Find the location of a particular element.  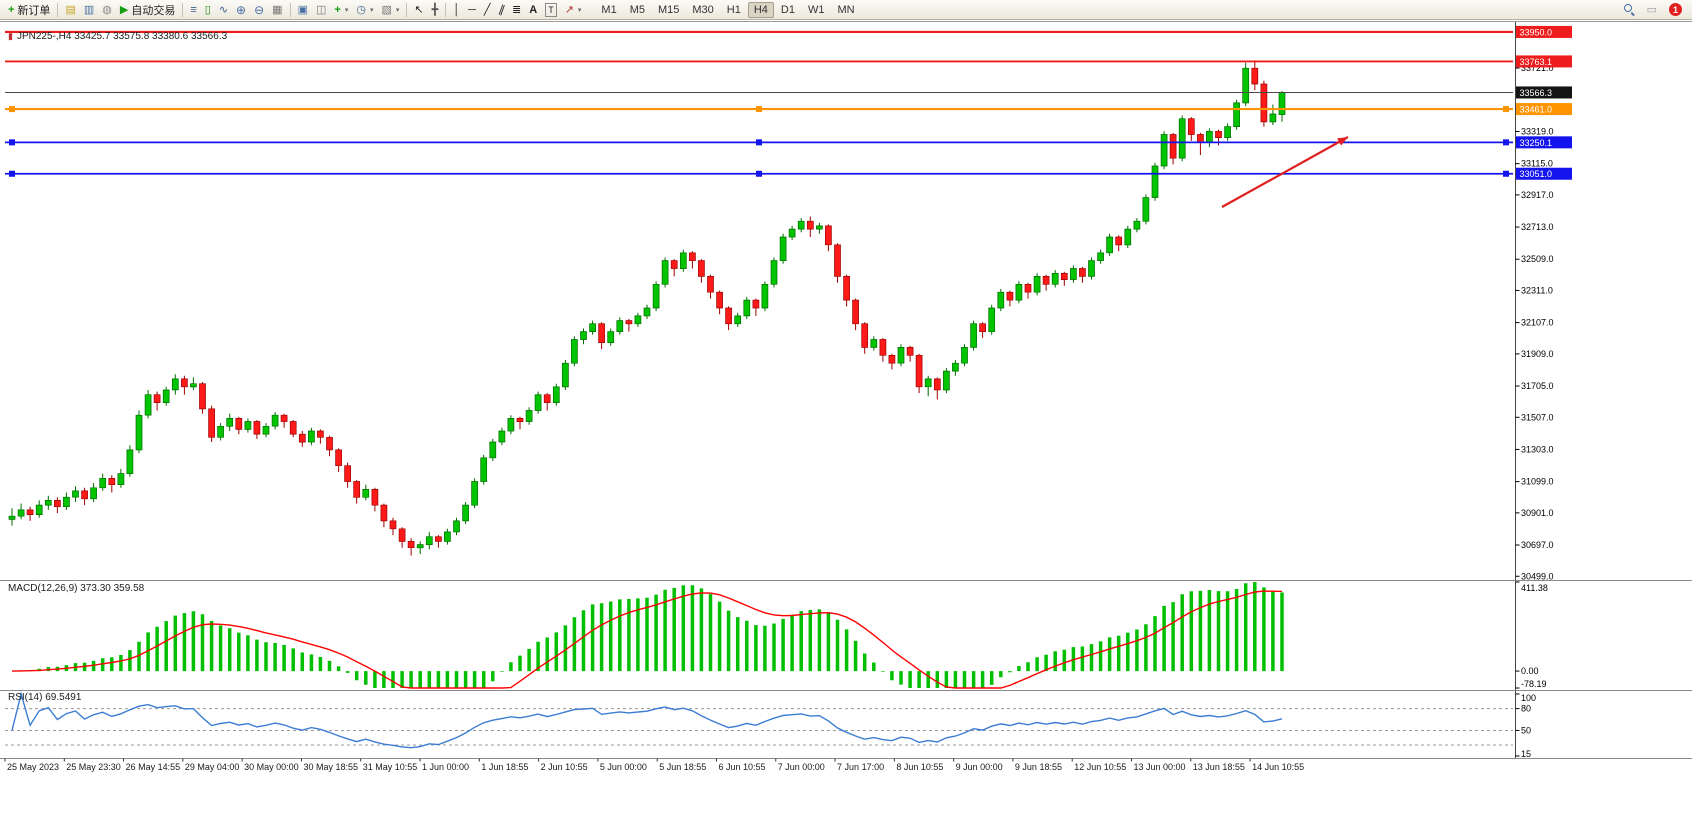

support-line-33250-price-badge-label: 33250.1 is located at coordinates (1536, 143).